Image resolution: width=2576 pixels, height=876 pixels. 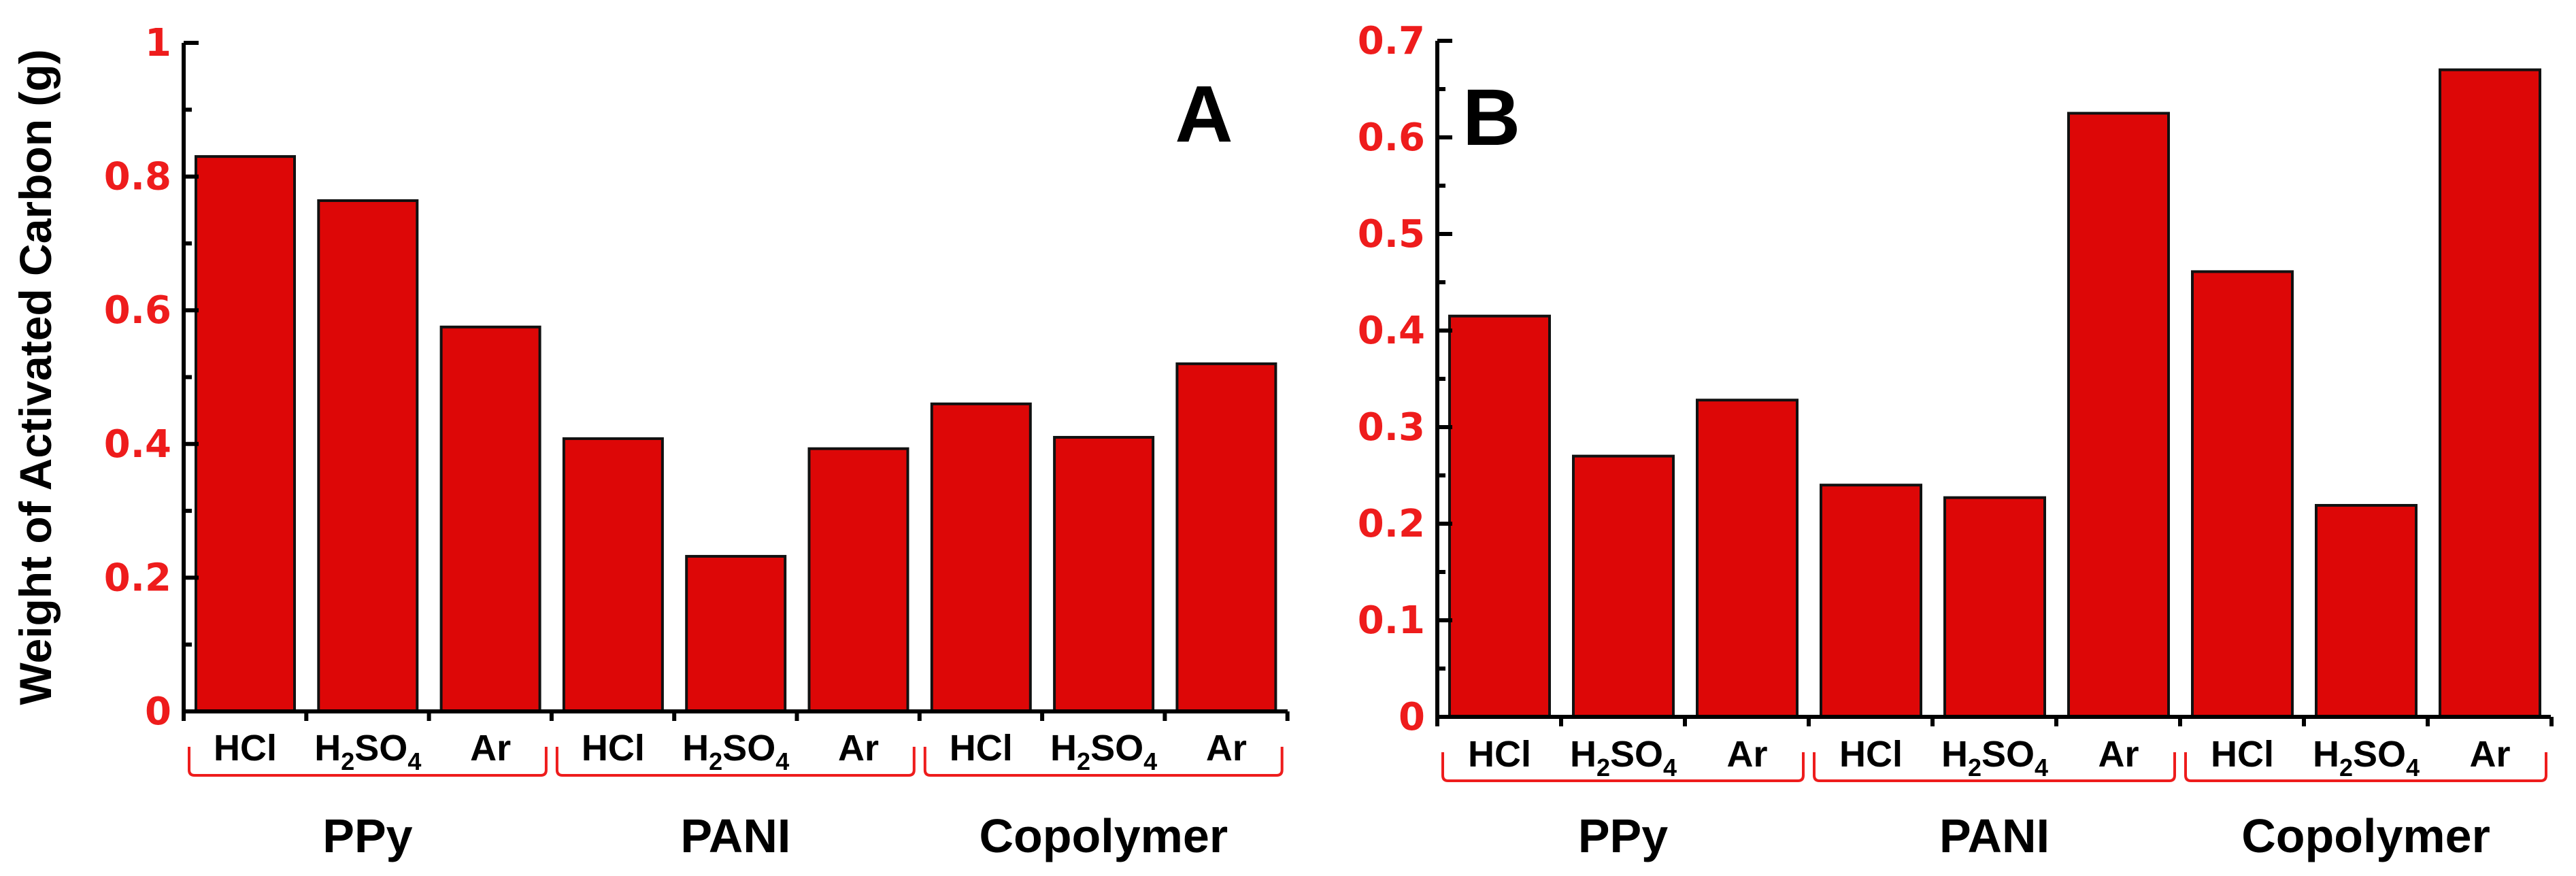 What do you see at coordinates (1204, 114) in the screenshot?
I see `panel-letter: A` at bounding box center [1204, 114].